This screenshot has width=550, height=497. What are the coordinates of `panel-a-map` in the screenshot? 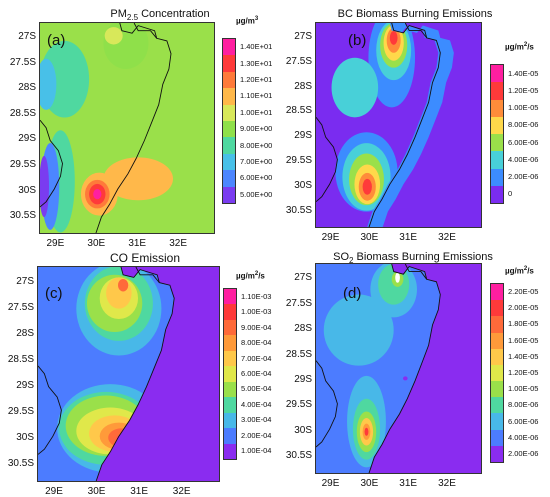 It's located at (127, 128).